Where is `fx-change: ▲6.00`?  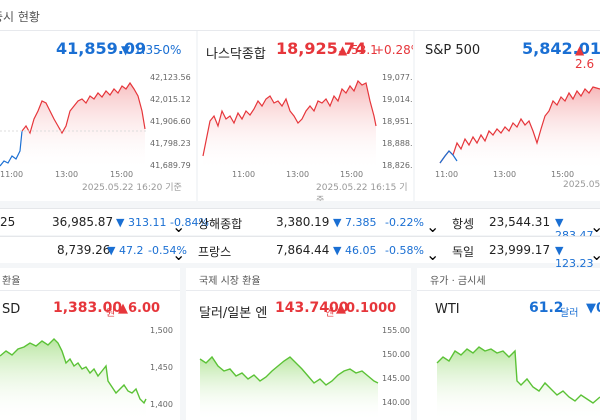 fx-change: ▲6.00 is located at coordinates (139, 308).